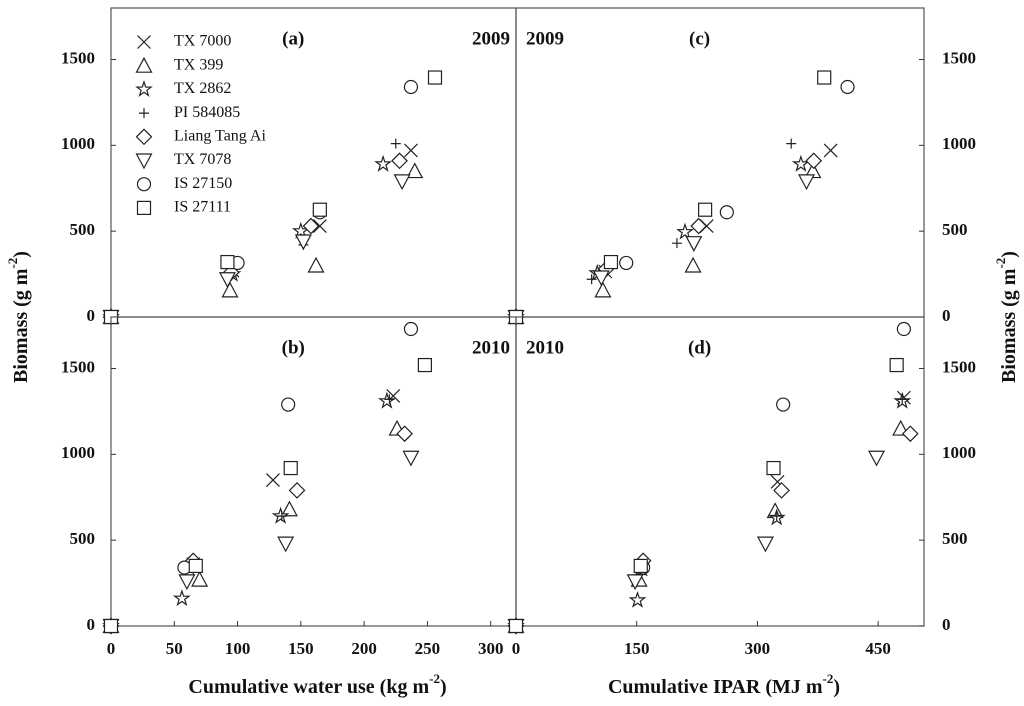 The image size is (1024, 706). I want to click on panel-label: (c), so click(699, 38).